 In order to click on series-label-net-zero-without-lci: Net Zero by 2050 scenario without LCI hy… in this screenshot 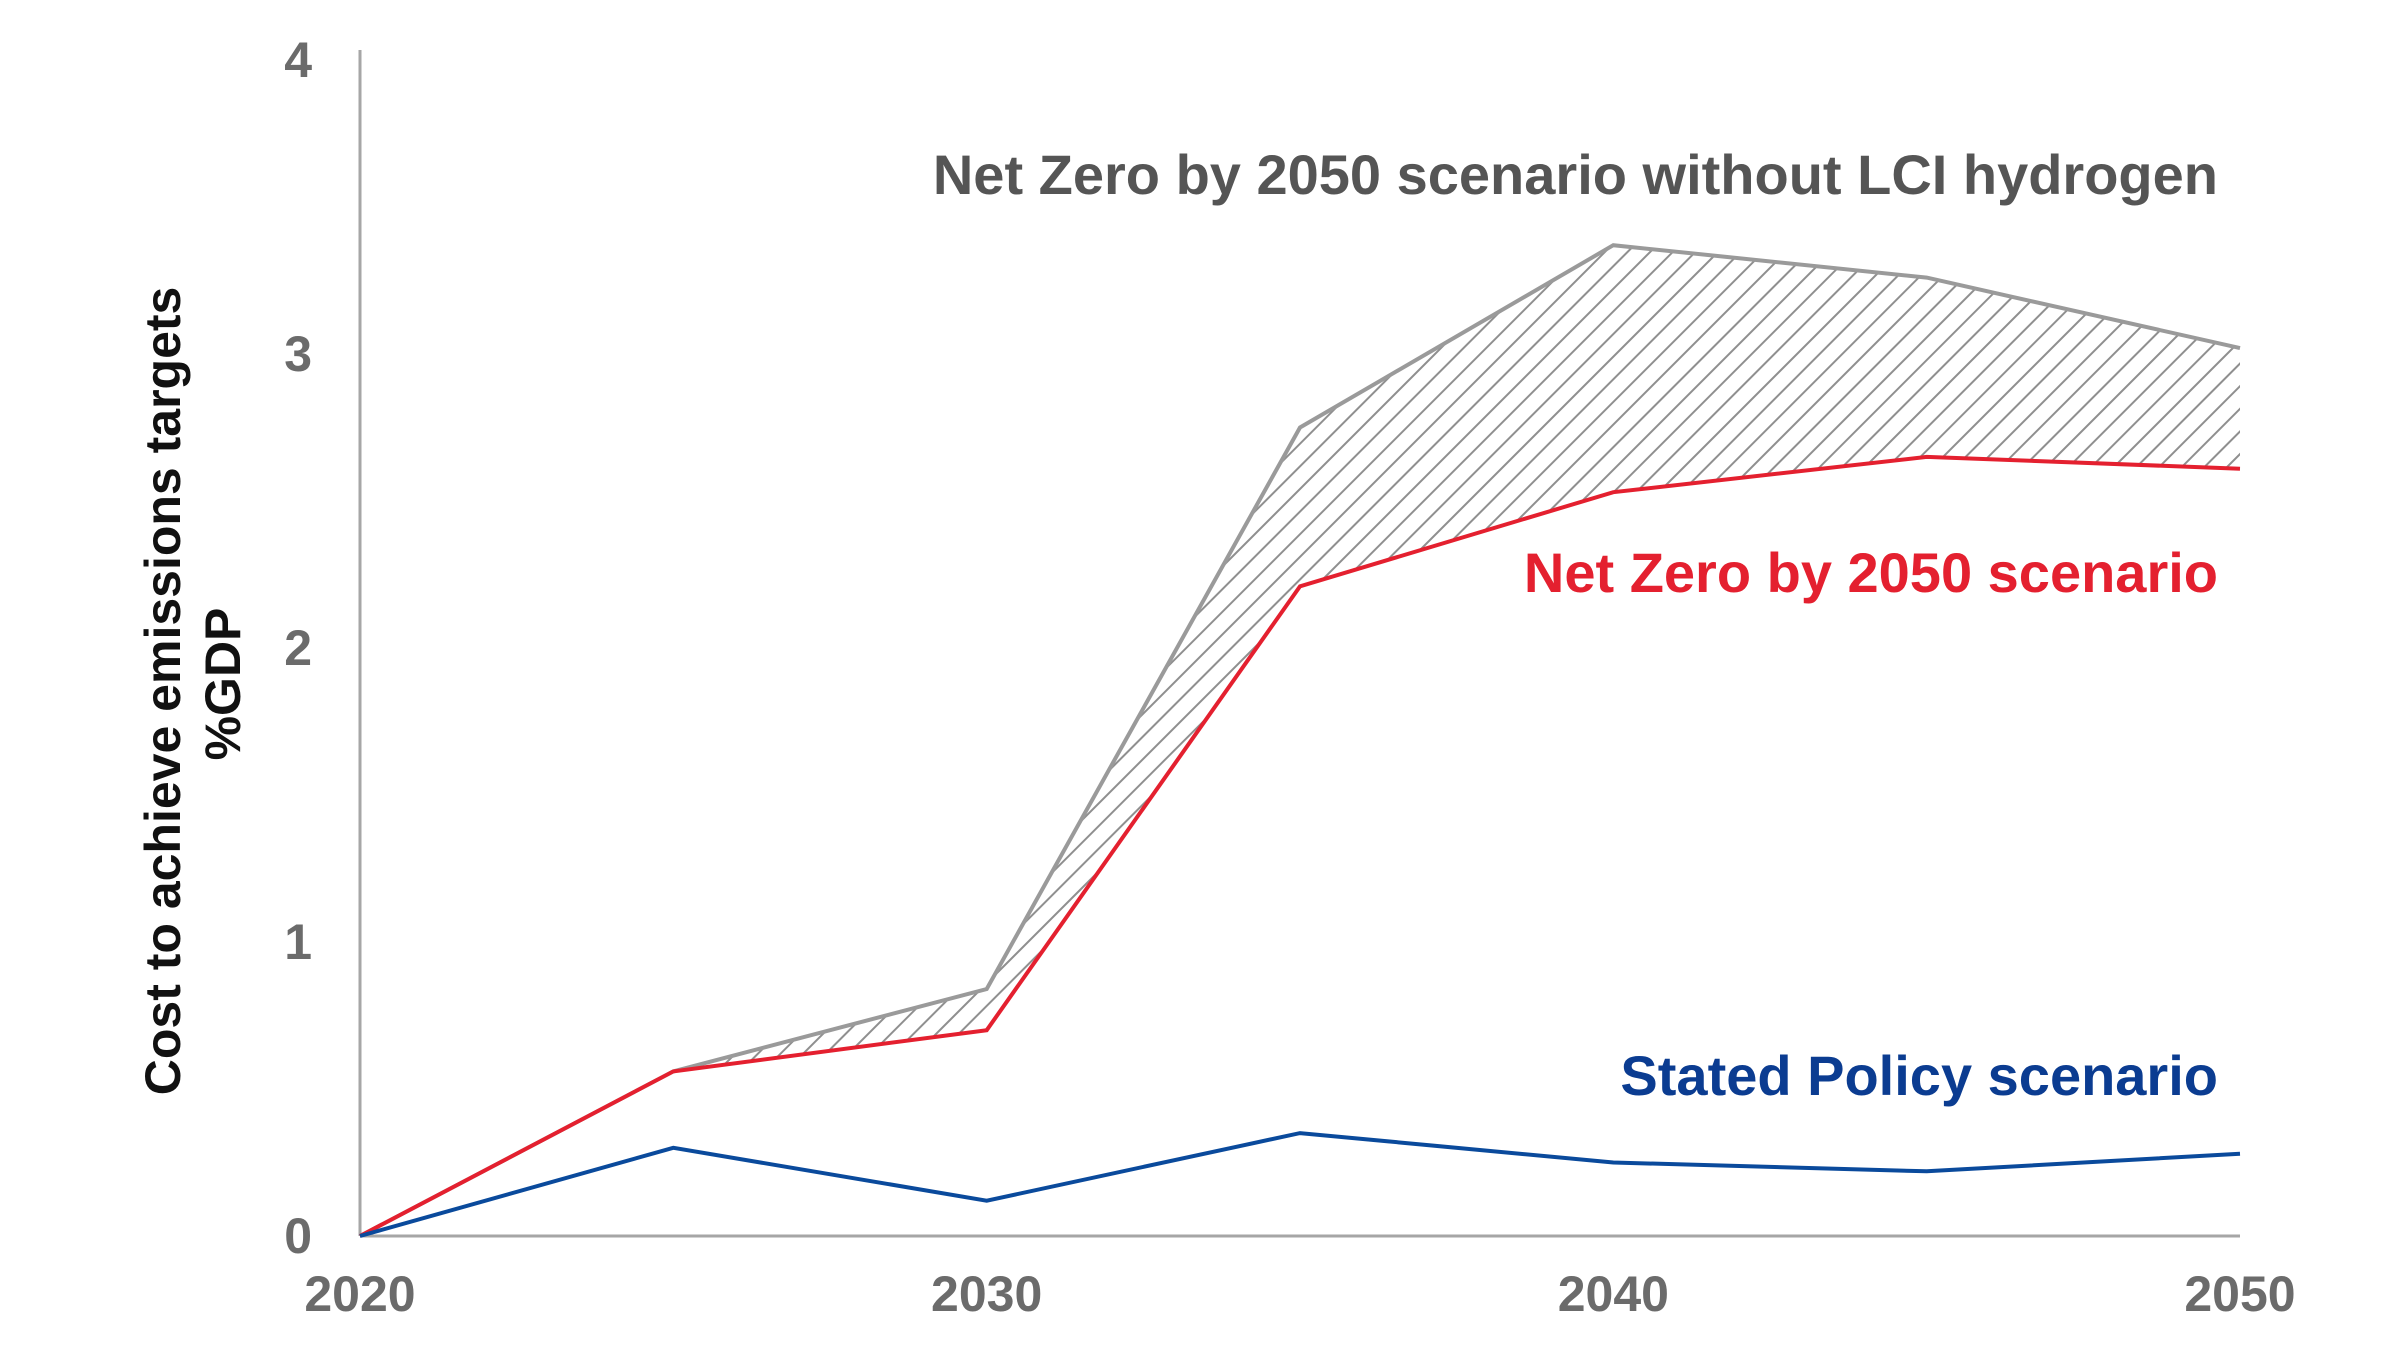, I will do `click(1575, 174)`.